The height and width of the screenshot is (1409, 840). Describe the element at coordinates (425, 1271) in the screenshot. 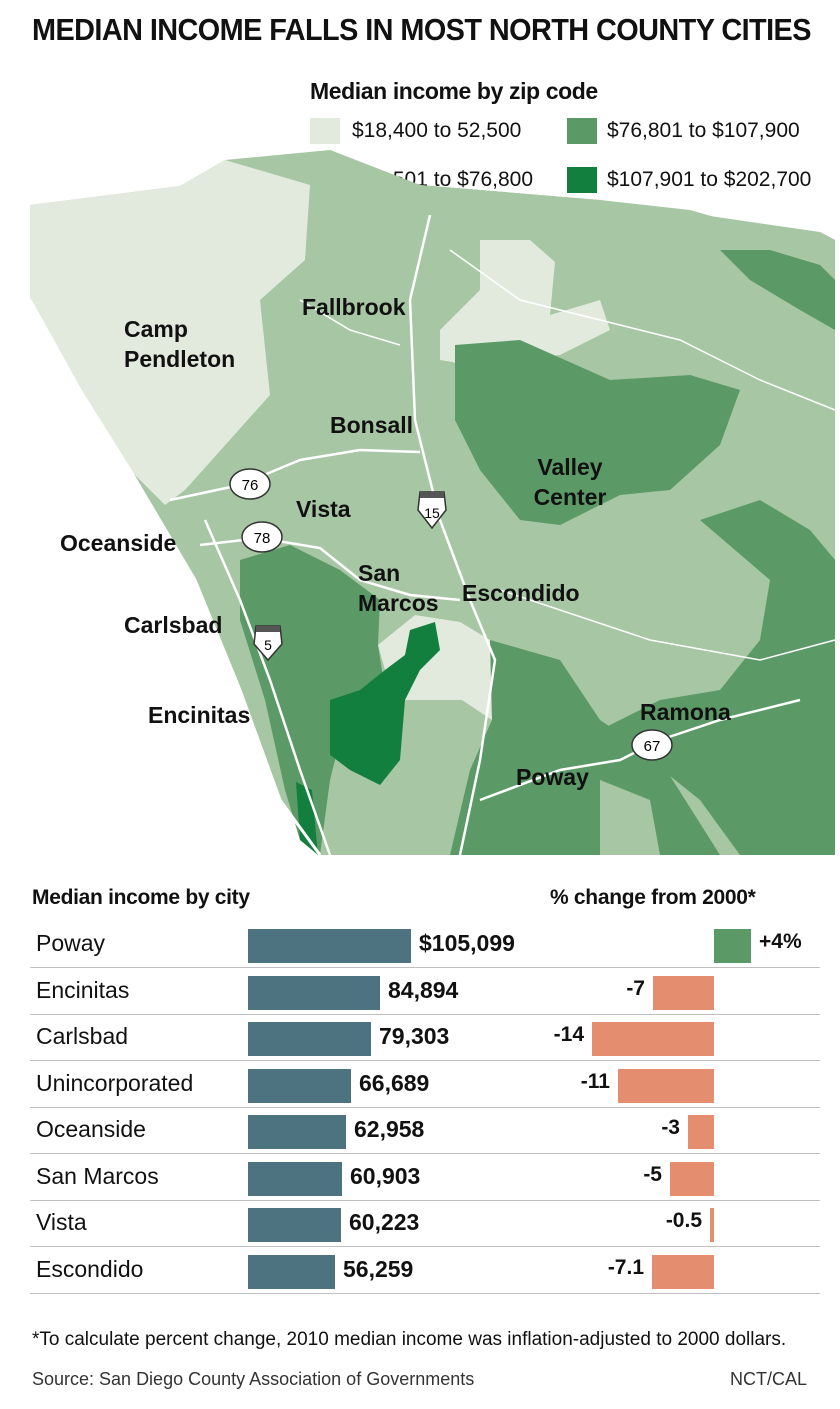

I see `table-row: Escondido 56,259 -7.1` at that location.